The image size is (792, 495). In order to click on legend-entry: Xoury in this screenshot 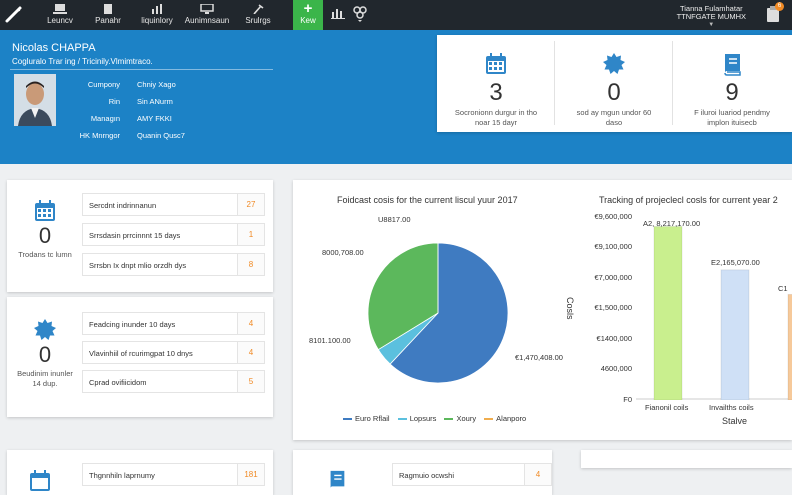, I will do `click(466, 418)`.